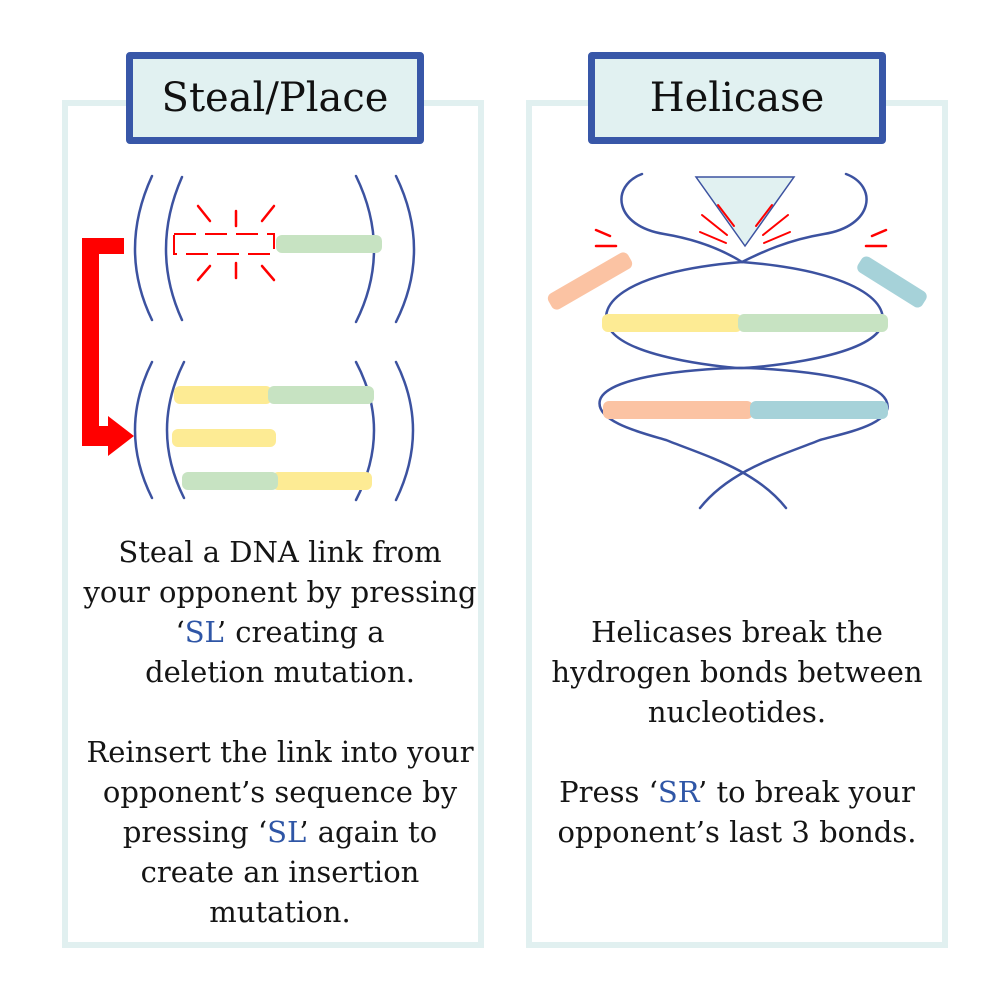 Image resolution: width=1000 pixels, height=1000 pixels. What do you see at coordinates (672, 323) in the screenshot?
I see `nucleotide-yellow-pair1` at bounding box center [672, 323].